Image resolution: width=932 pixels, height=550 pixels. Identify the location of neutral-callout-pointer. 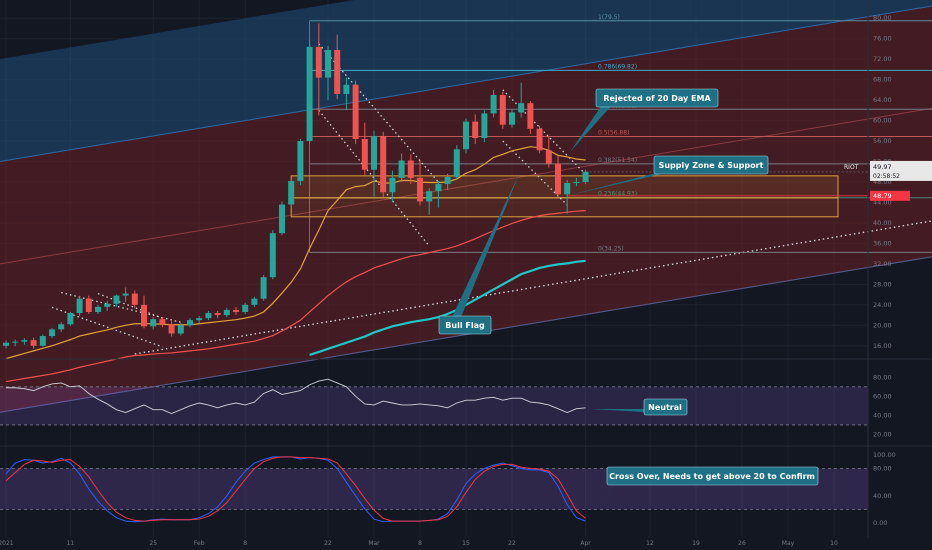
(619, 410).